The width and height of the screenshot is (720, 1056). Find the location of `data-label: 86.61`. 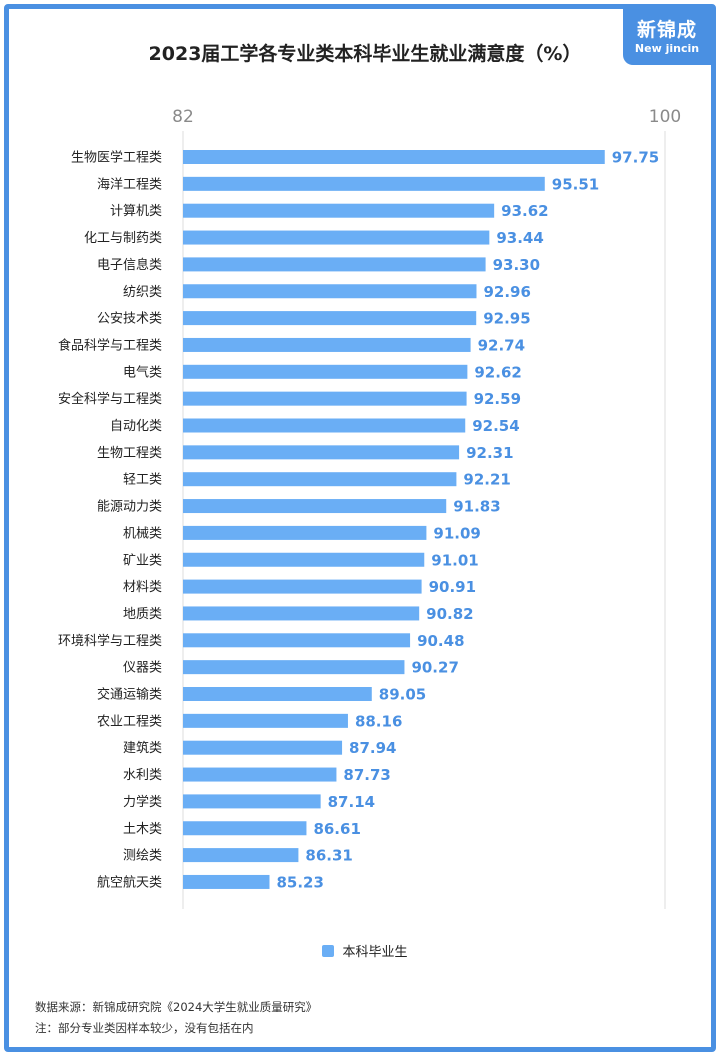

data-label: 86.61 is located at coordinates (336, 829).